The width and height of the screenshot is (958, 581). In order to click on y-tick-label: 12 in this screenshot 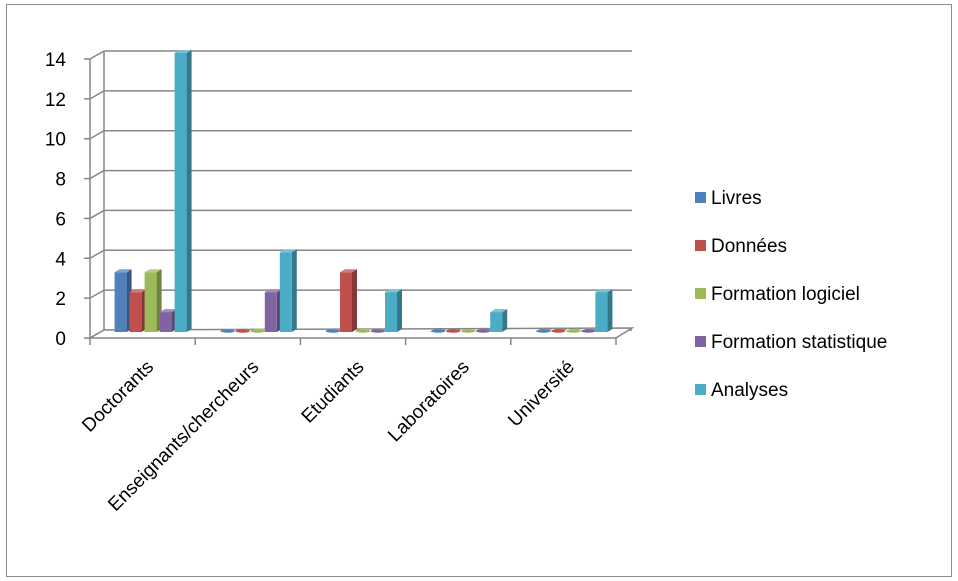, I will do `click(55, 100)`.